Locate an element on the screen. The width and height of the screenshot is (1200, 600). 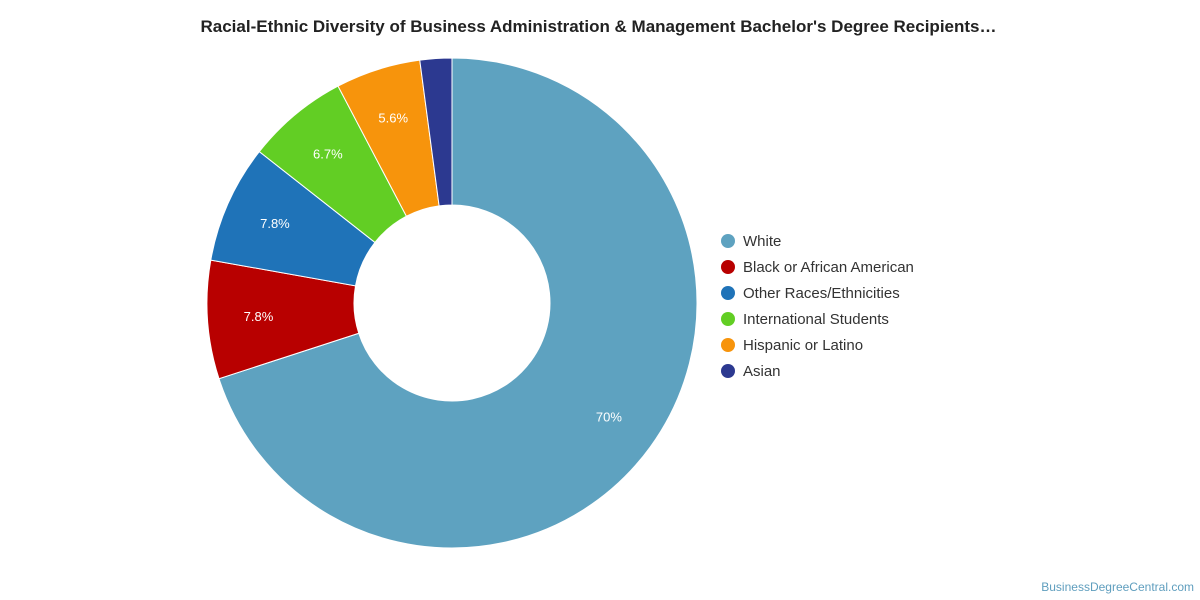
slice-label-other-races-ethnicities: 7.8% is located at coordinates (275, 223).